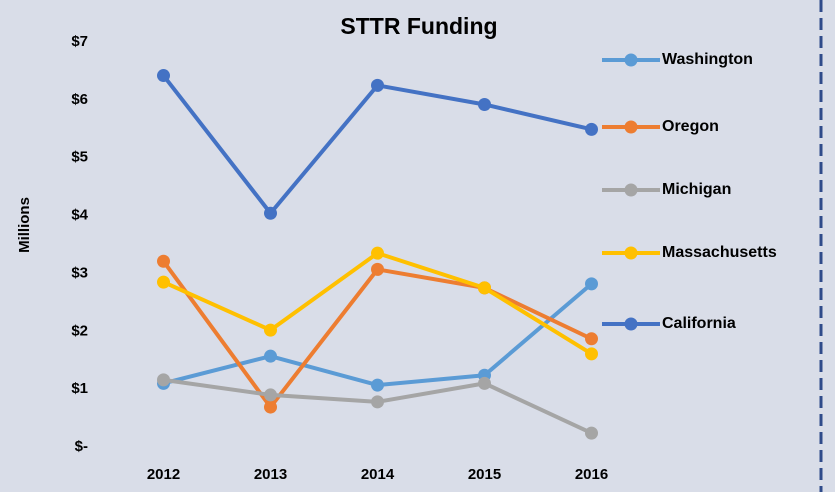 This screenshot has width=835, height=492. Describe the element at coordinates (591, 474) in the screenshot. I see `x-tick-label: 2016` at that location.